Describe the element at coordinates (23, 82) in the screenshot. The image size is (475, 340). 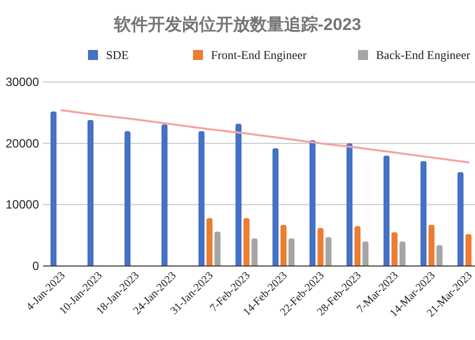
I see `y-tick-label: 30000` at that location.